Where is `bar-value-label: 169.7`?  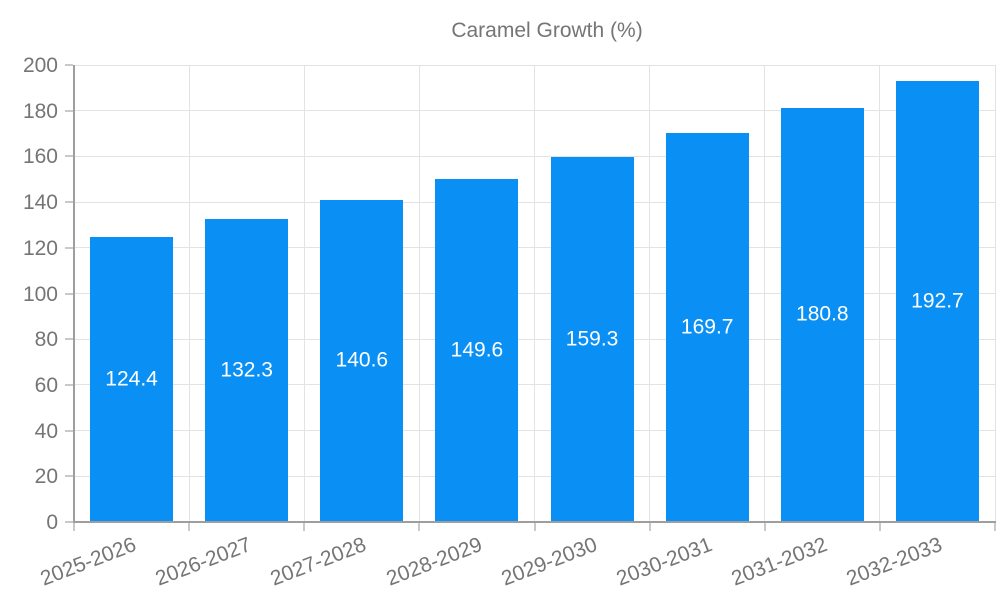 bar-value-label: 169.7 is located at coordinates (707, 327).